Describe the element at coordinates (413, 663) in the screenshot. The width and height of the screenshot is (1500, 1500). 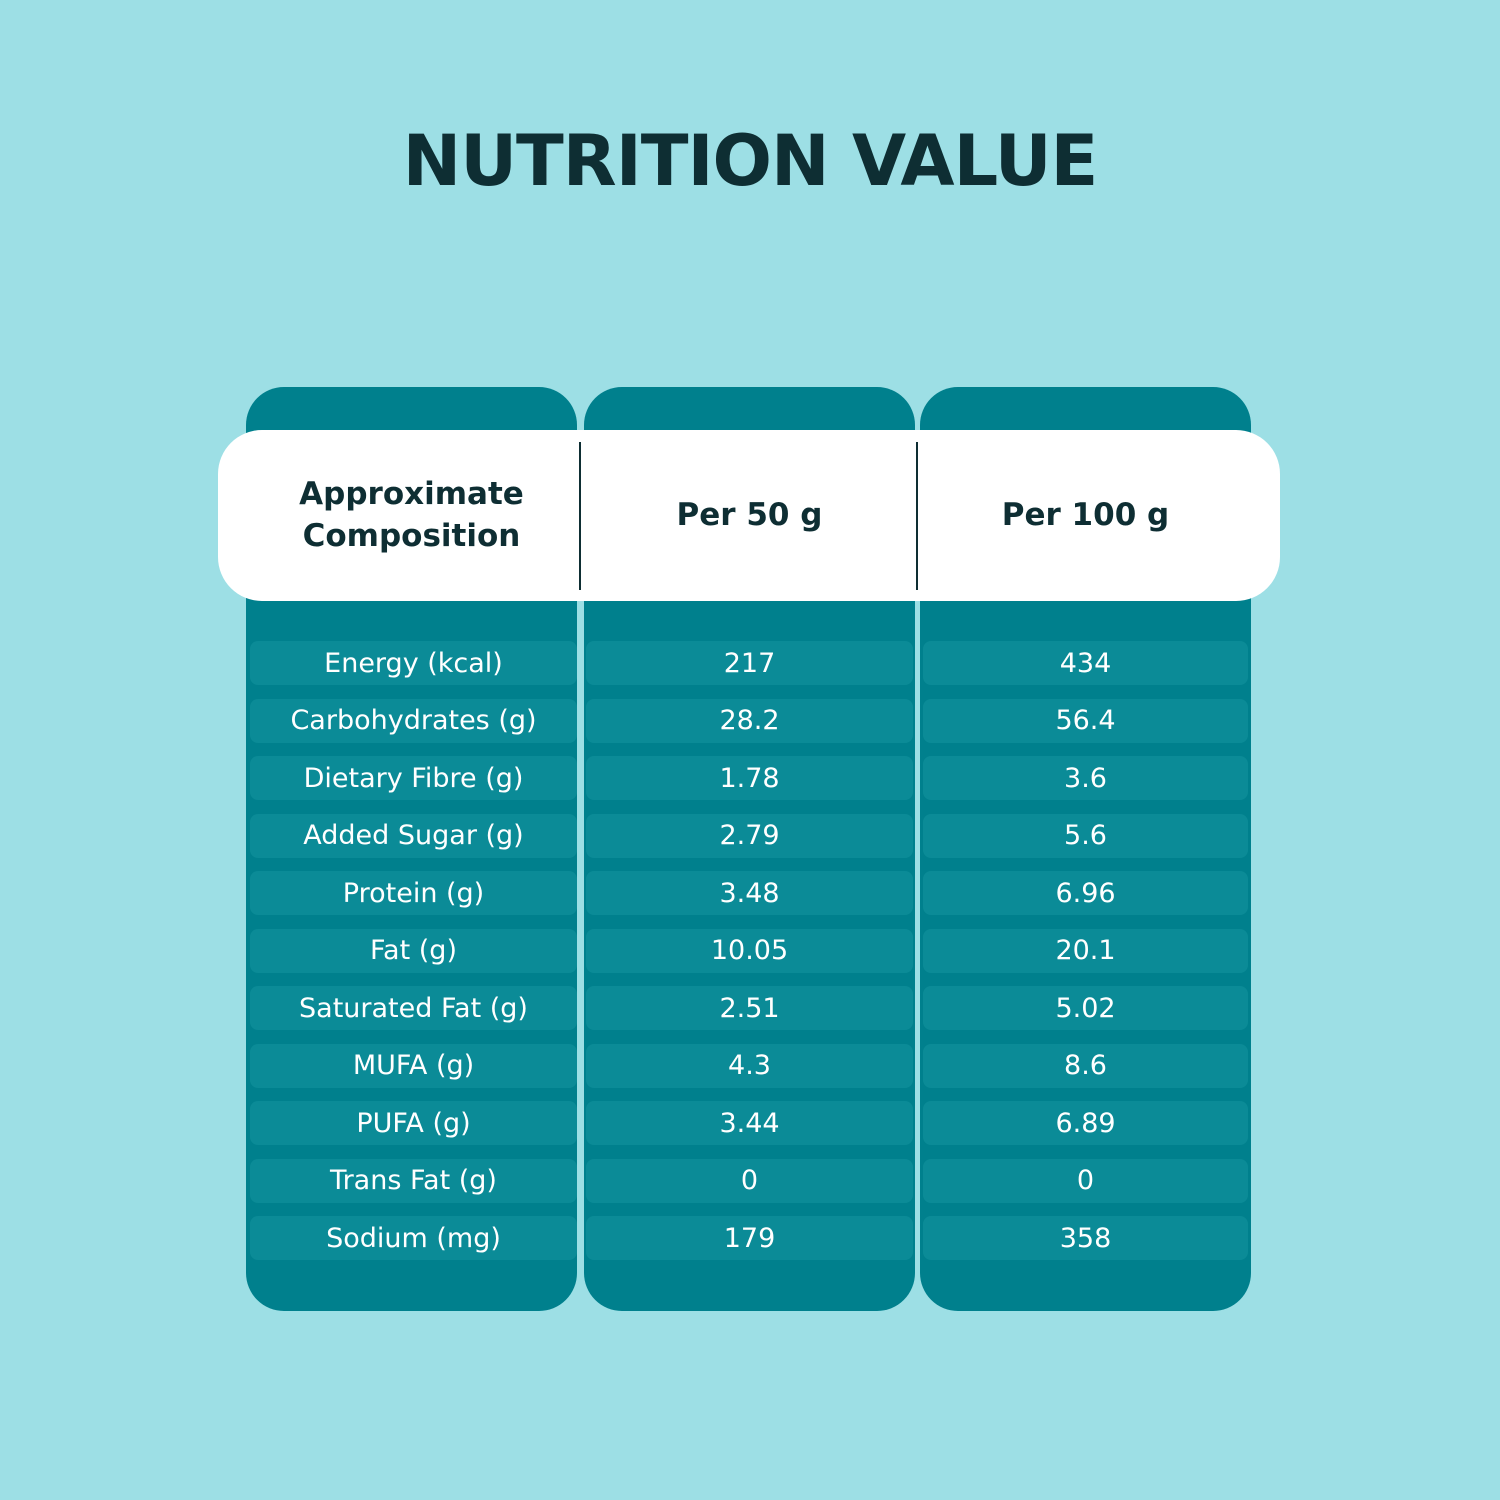
I see `nutrient-name: Energy (kcal)` at that location.